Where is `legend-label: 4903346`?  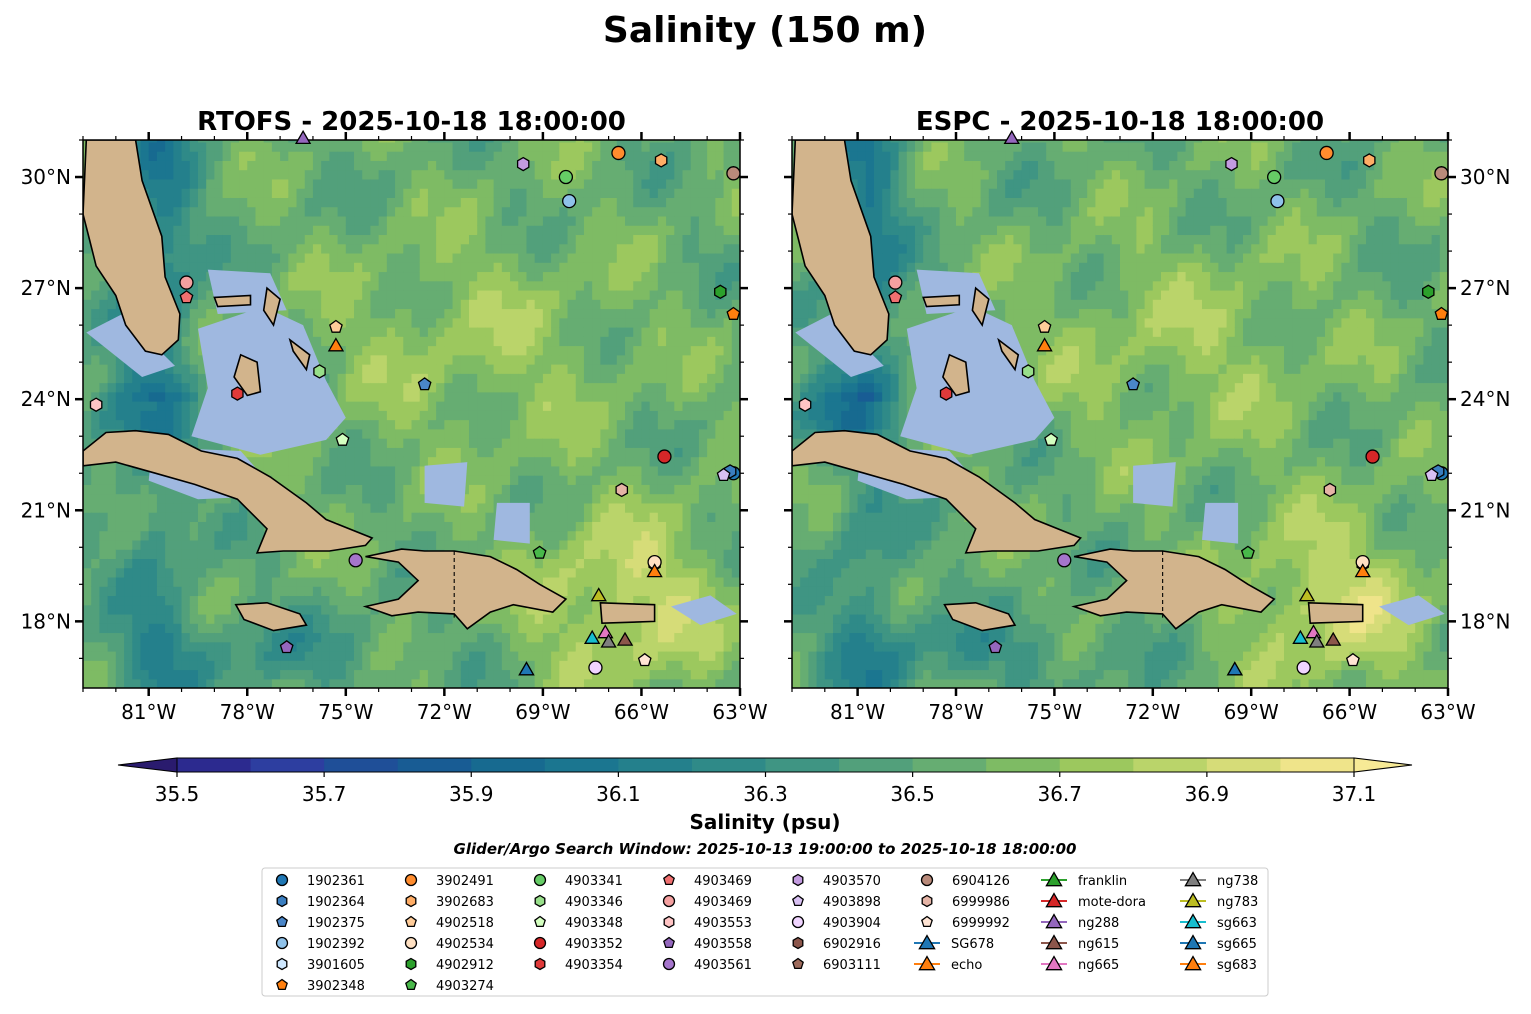 legend-label: 4903346 is located at coordinates (594, 902).